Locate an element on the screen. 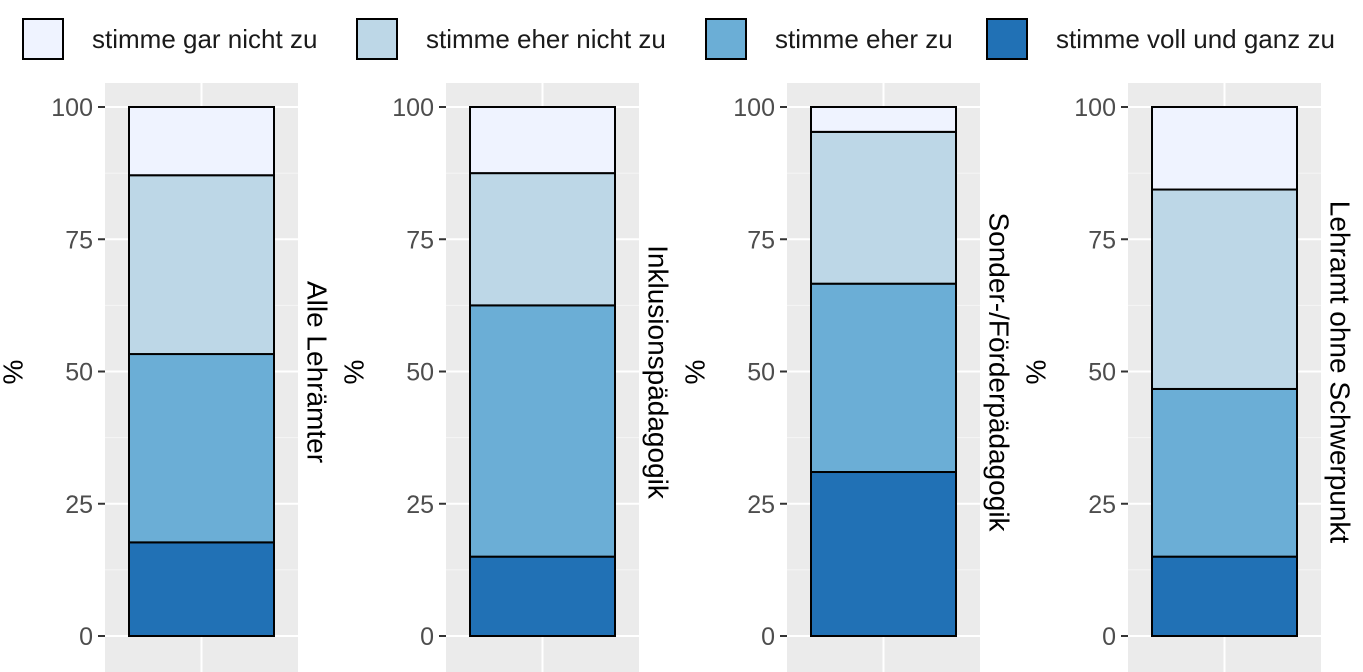  legend-swatch-voll-und-ganz is located at coordinates (1007, 39).